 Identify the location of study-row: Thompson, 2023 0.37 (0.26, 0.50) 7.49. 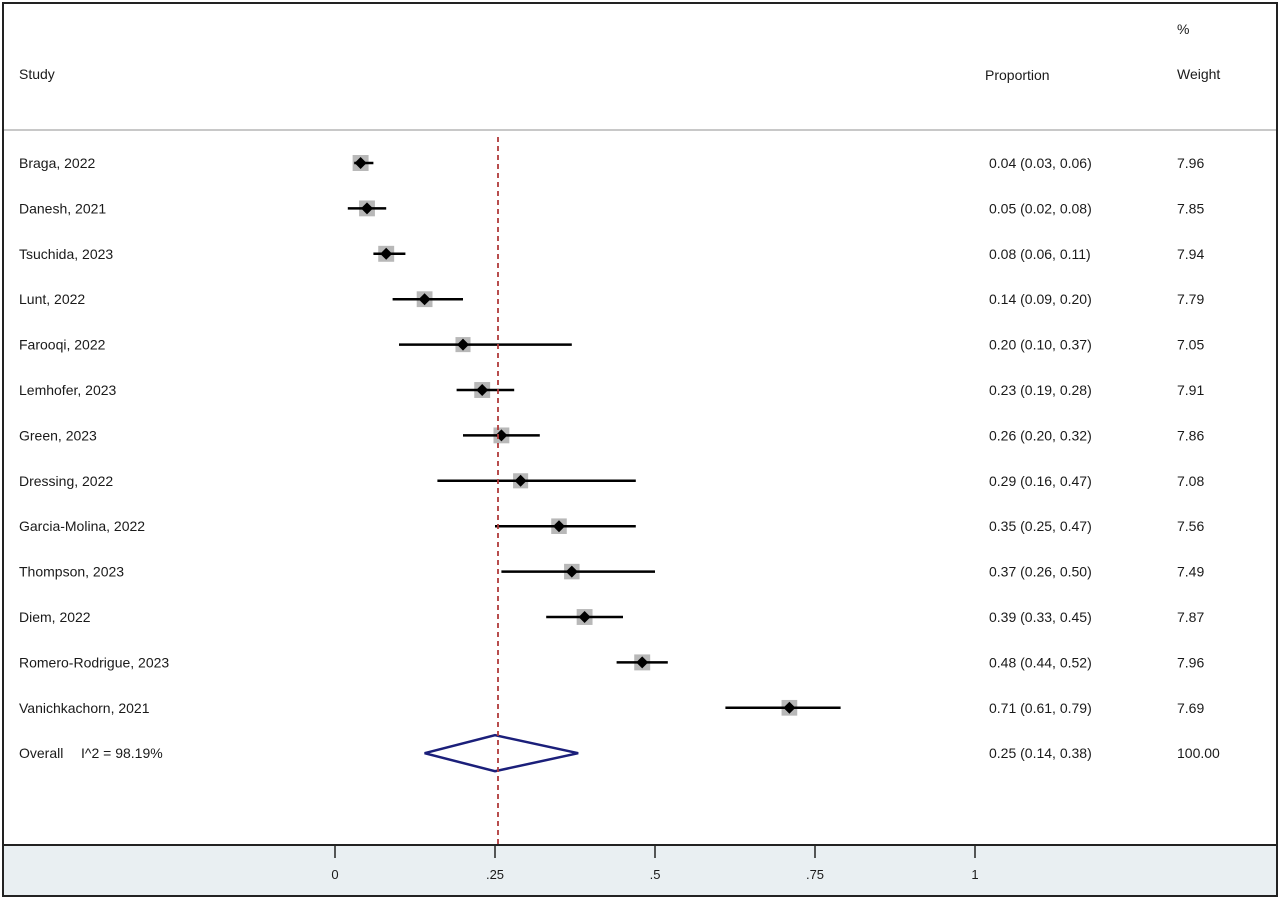
(611, 572).